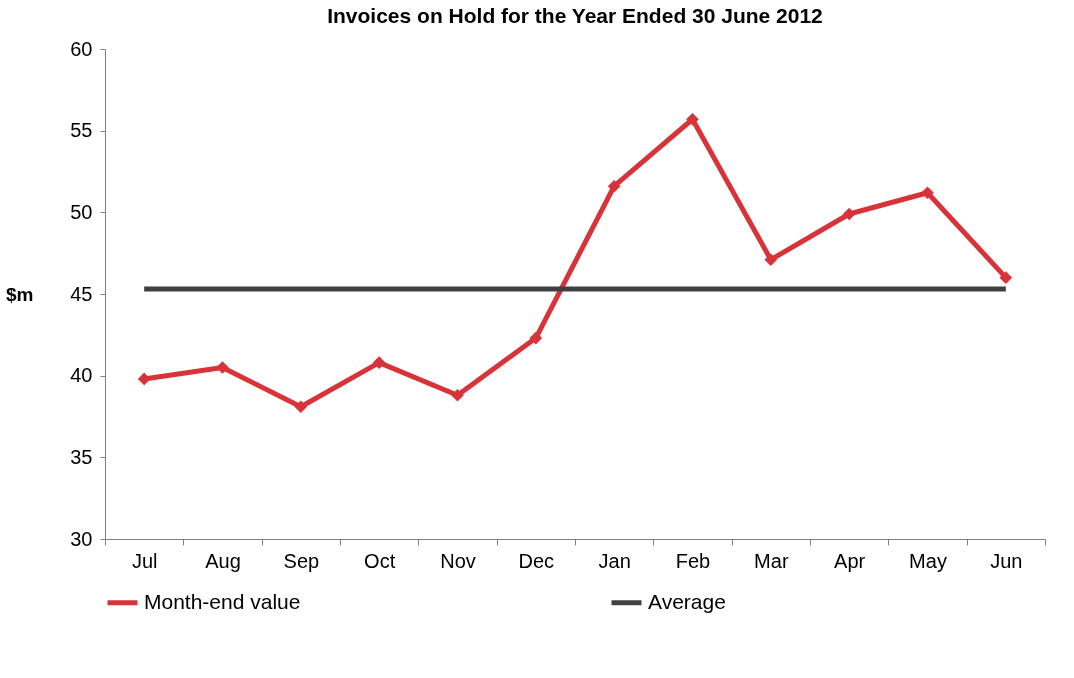 Image resolution: width=1074 pixels, height=678 pixels. Describe the element at coordinates (222, 601) in the screenshot. I see `legend-label: Month-end value` at that location.